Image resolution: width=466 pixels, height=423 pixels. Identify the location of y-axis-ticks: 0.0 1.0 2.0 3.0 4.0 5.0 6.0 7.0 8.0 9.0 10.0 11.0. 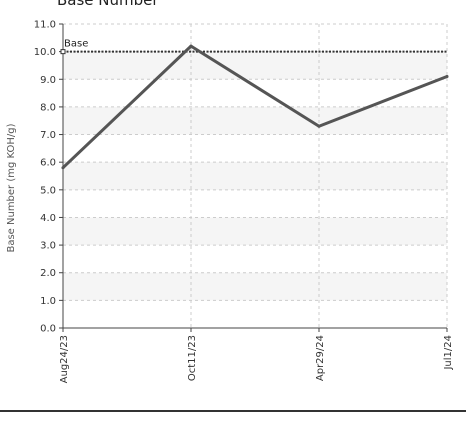
(48, 177).